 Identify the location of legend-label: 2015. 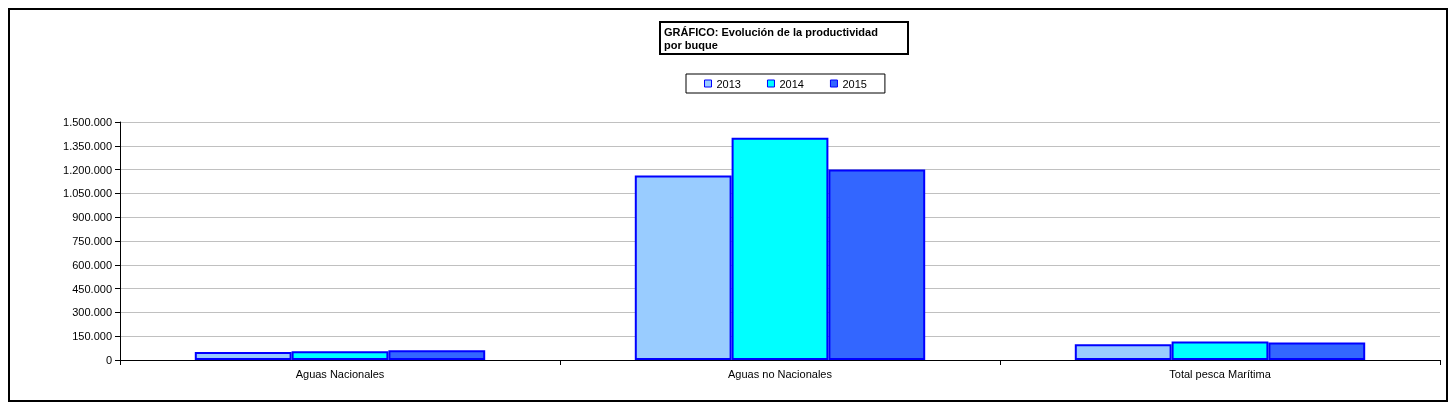
(854, 83).